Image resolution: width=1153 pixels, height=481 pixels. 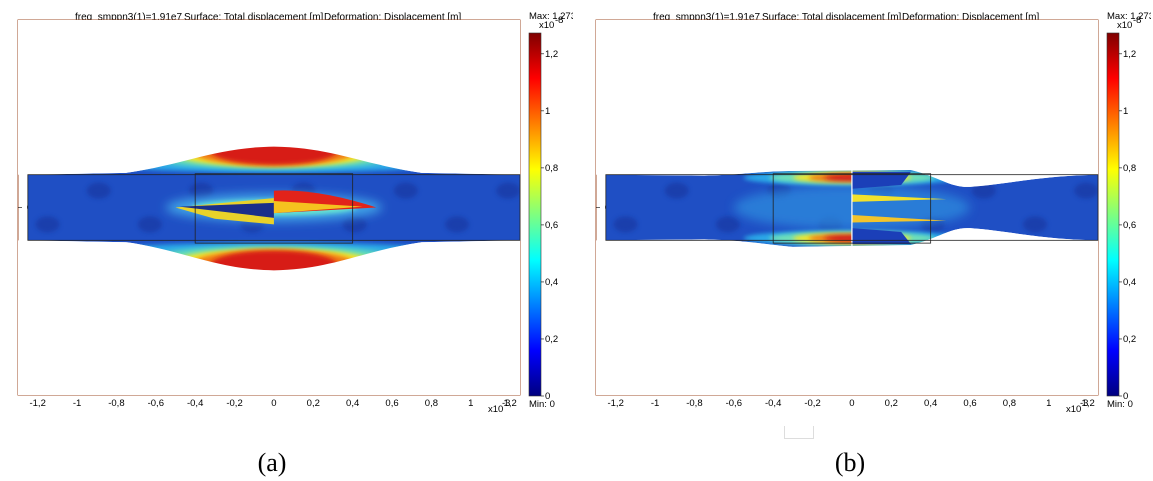 What do you see at coordinates (850, 462) in the screenshot?
I see `caption-b: (b)` at bounding box center [850, 462].